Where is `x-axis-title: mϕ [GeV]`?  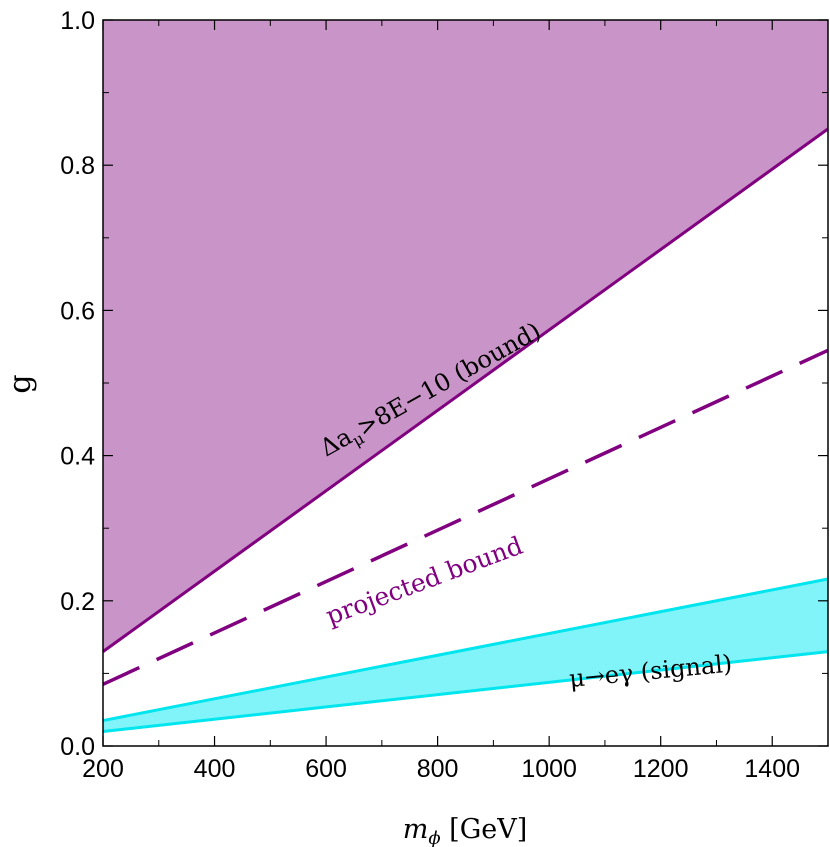 x-axis-title: mϕ [GeV] is located at coordinates (465, 830).